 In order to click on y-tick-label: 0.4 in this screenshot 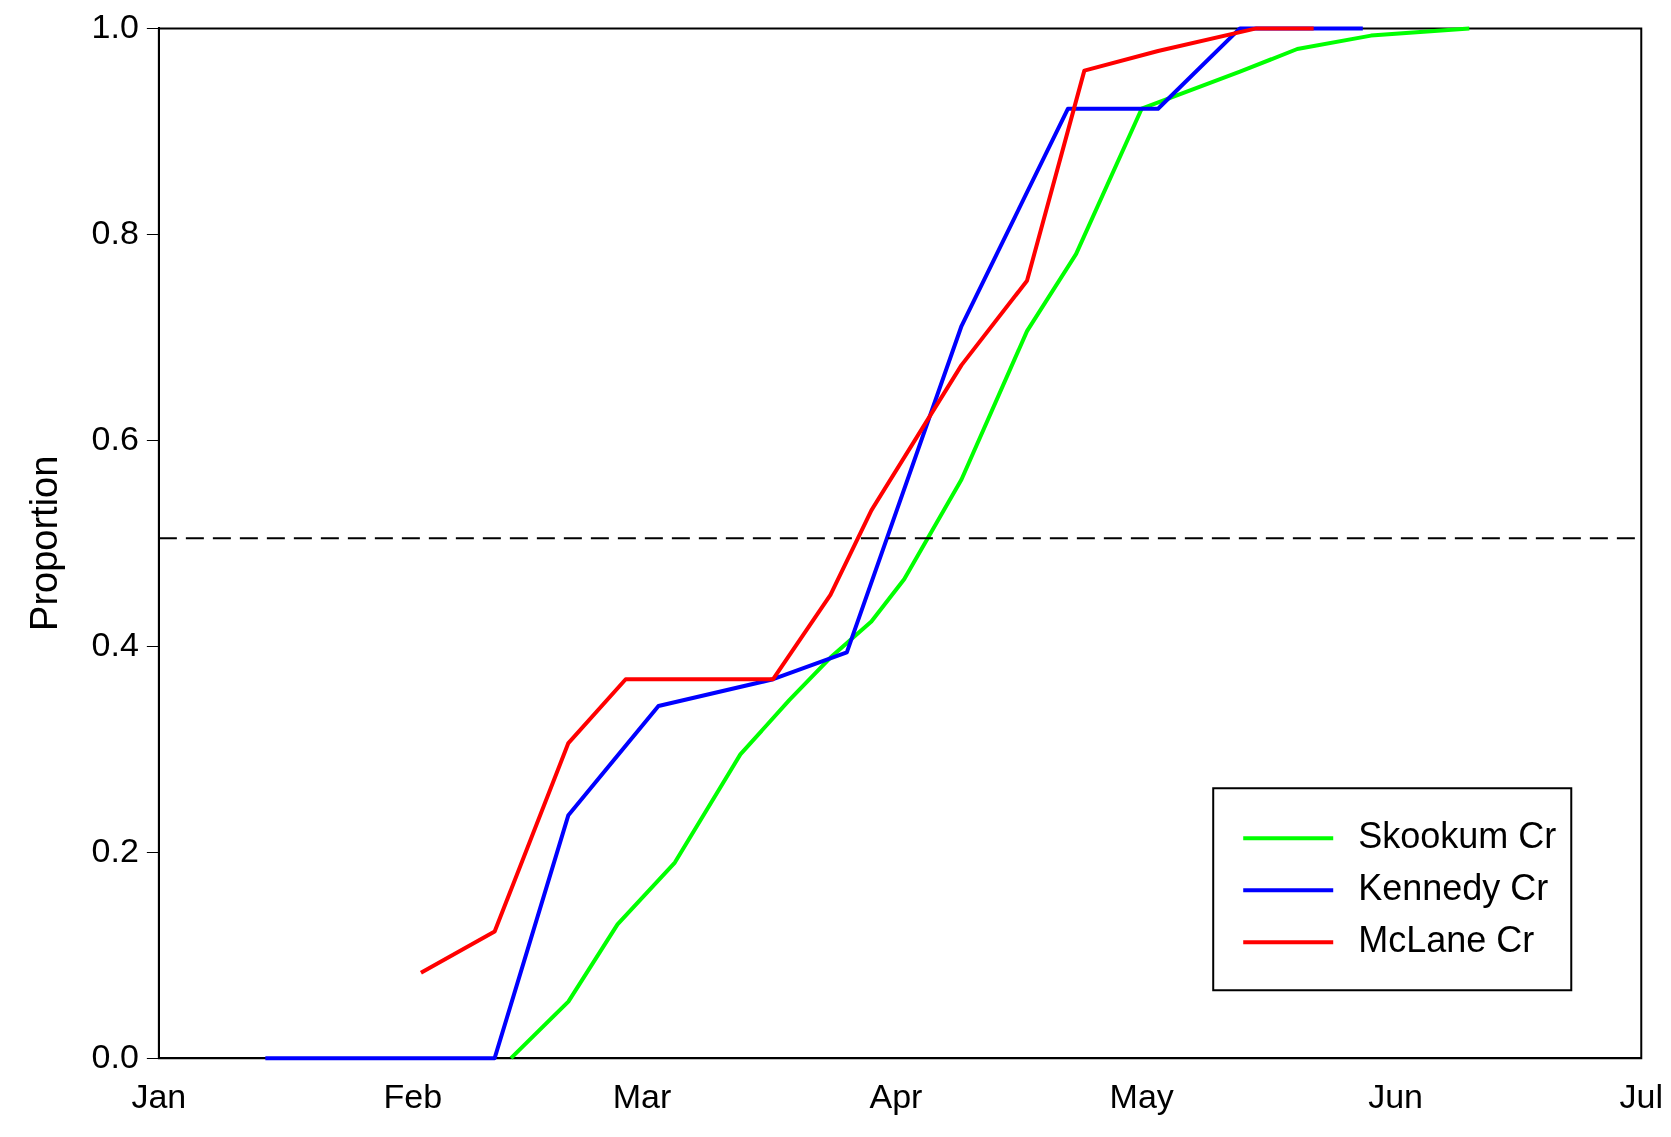, I will do `click(115, 643)`.